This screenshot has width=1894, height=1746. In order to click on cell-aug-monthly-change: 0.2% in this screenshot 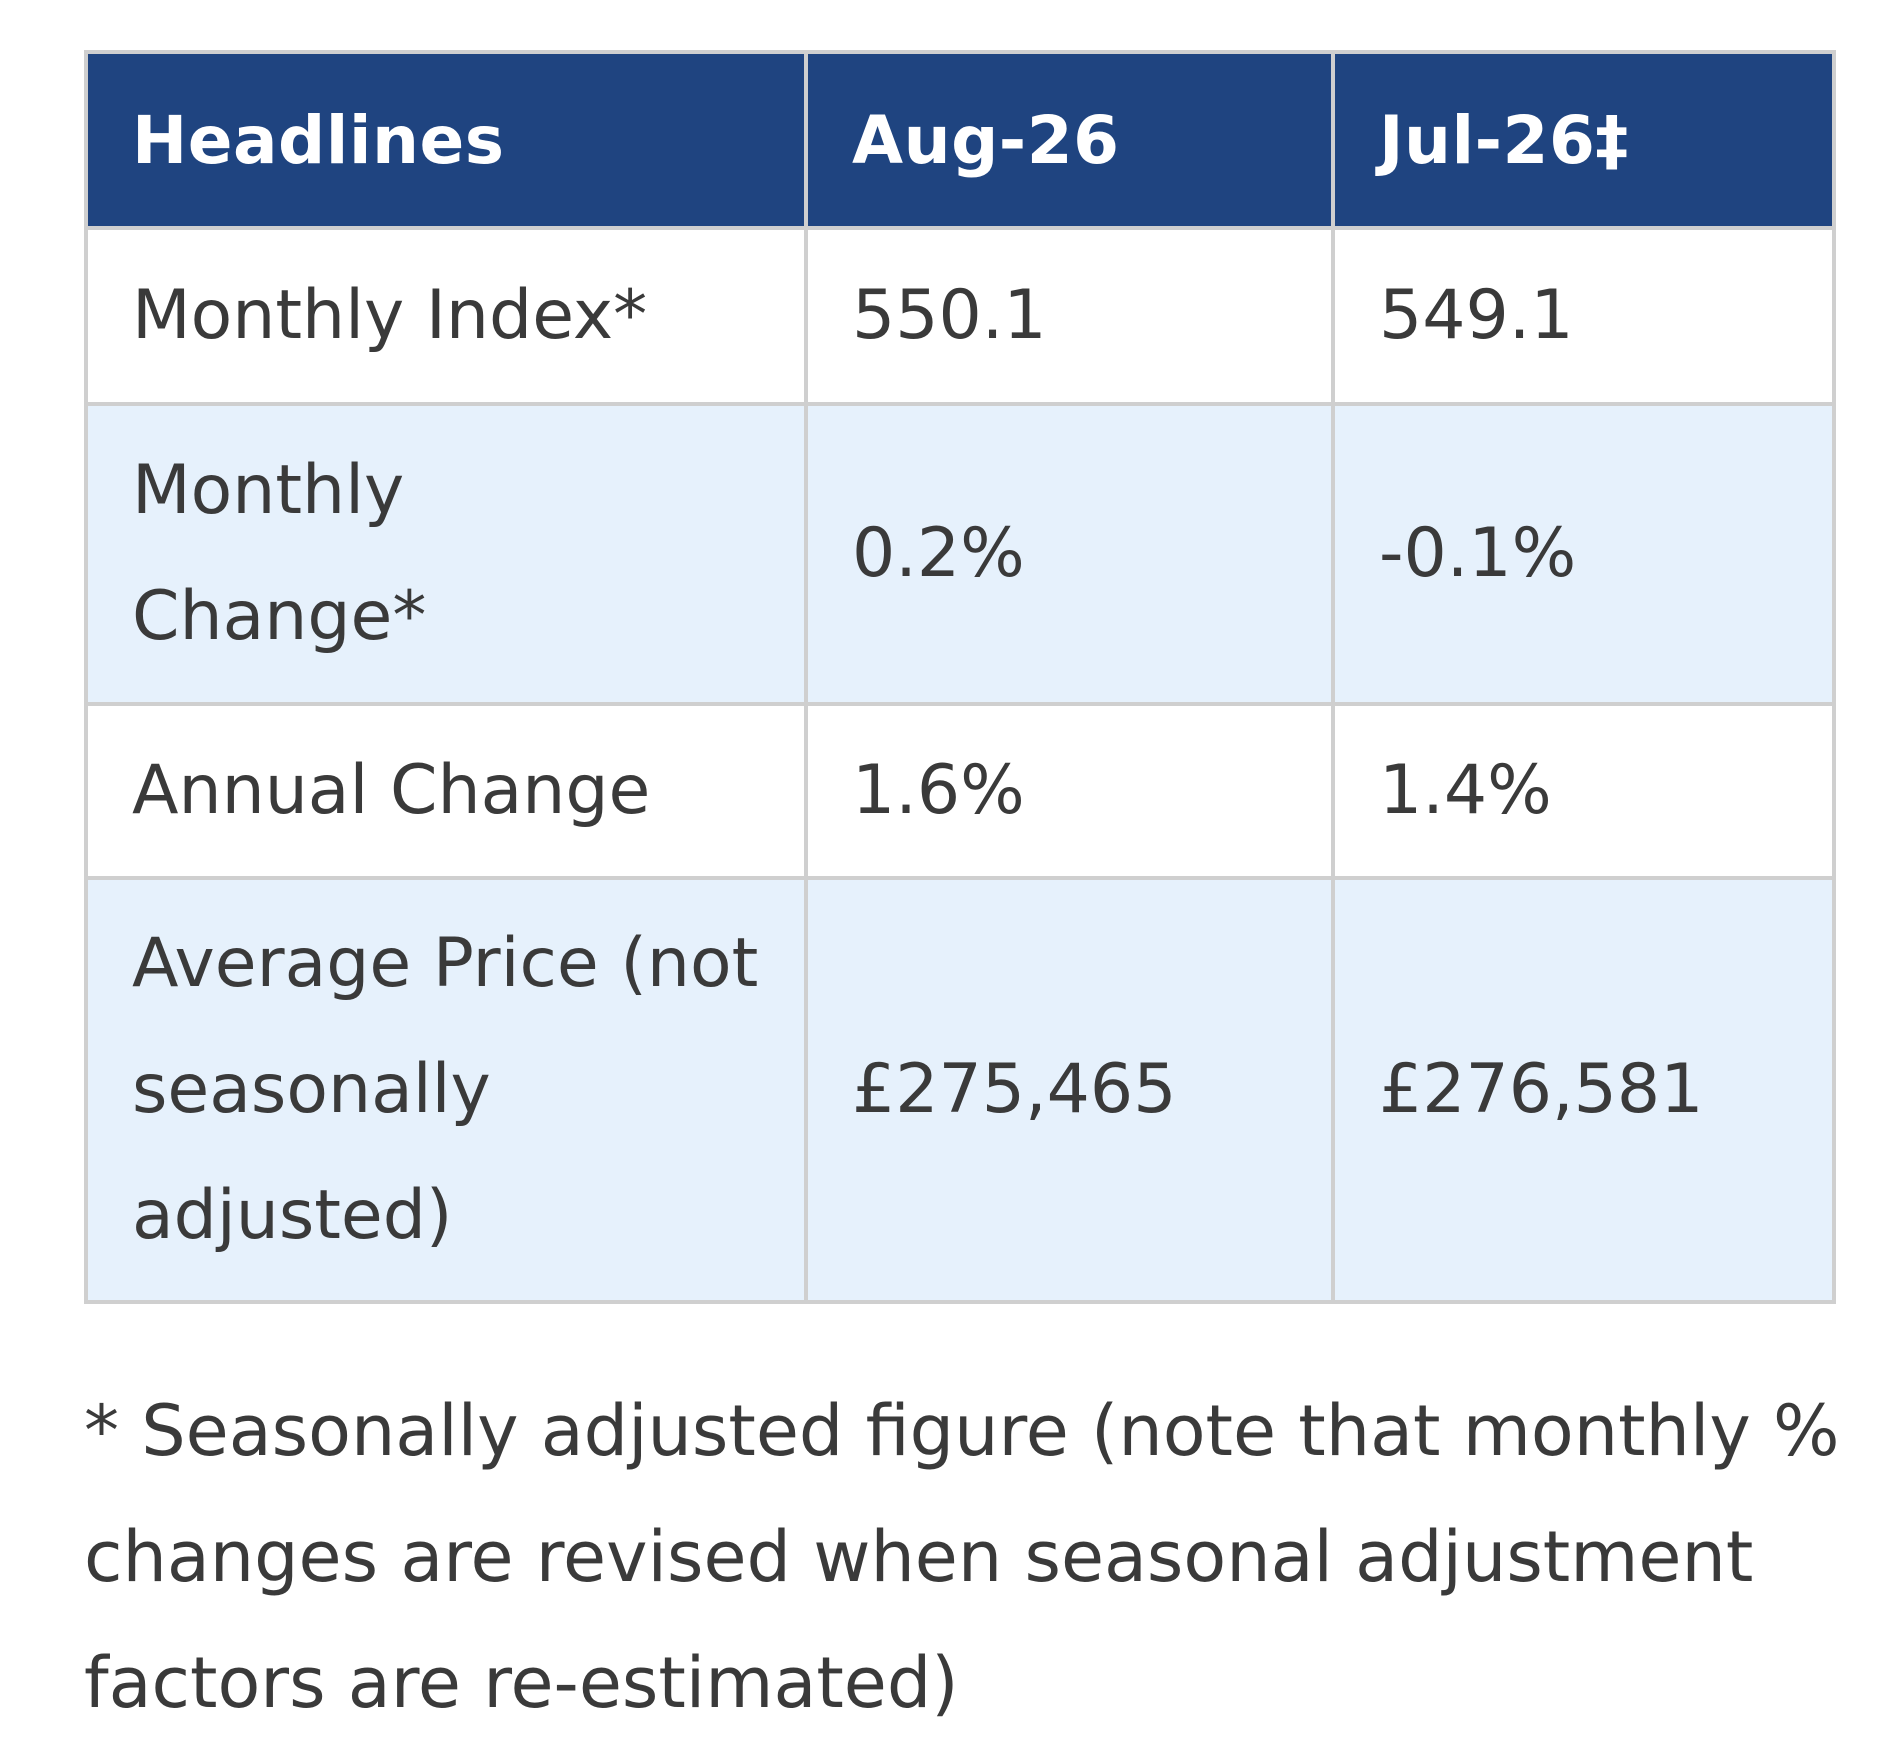, I will do `click(1069, 554)`.